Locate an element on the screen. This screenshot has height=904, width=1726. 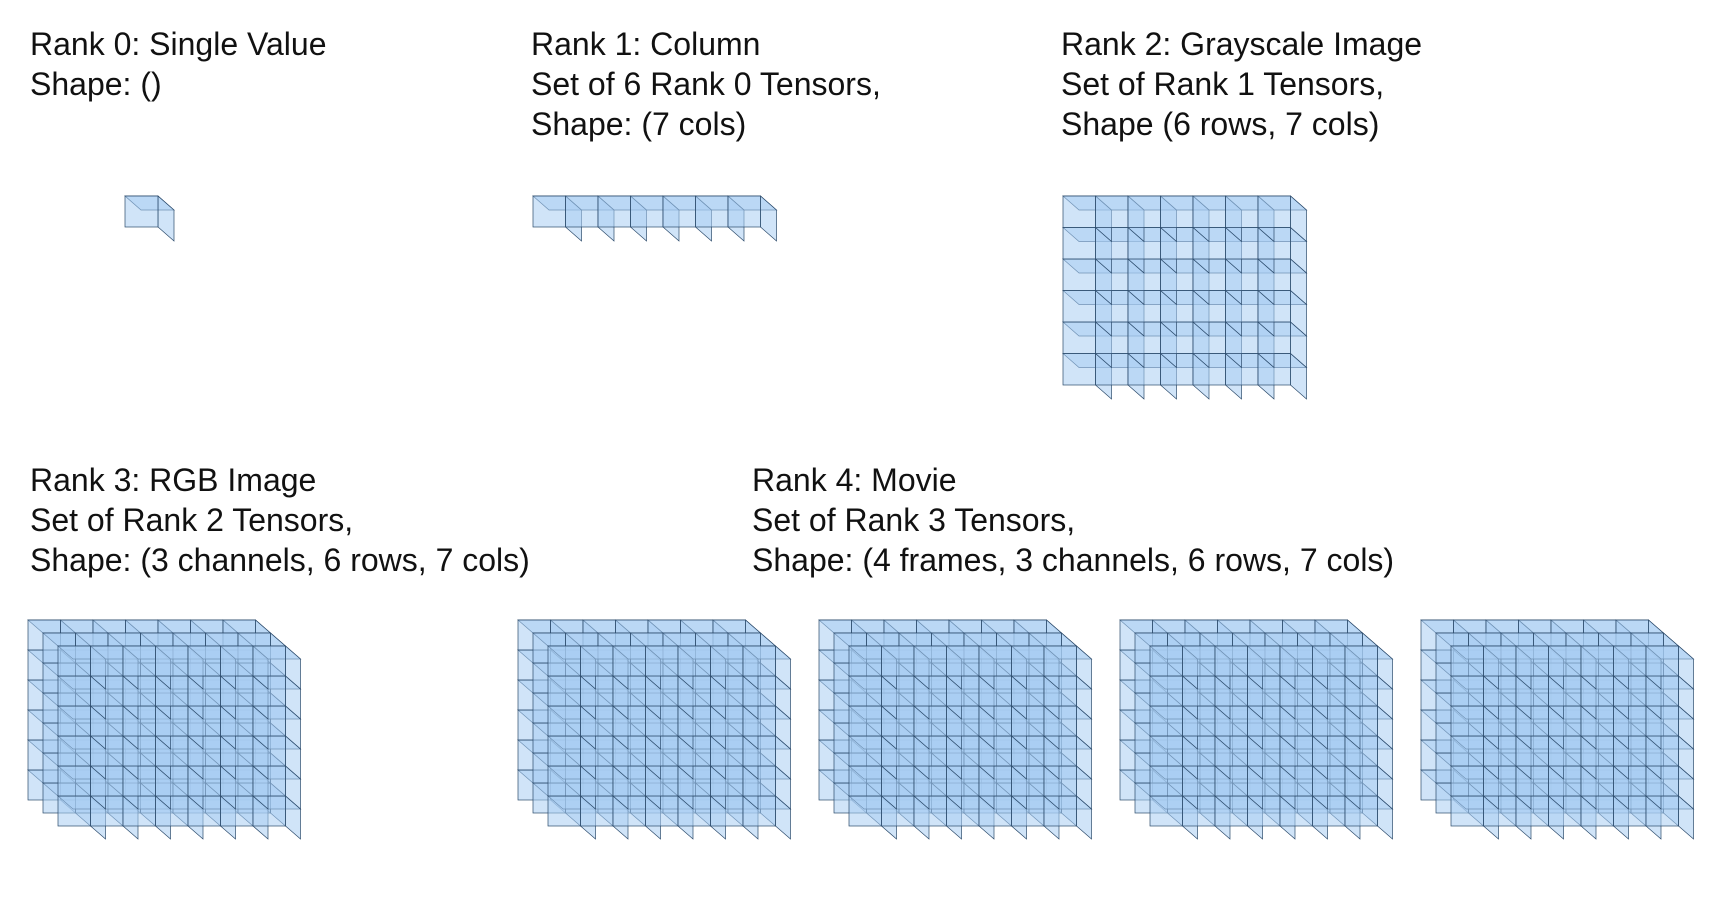
rank2-title: Rank 2: Grayscale Image is located at coordinates (1242, 44).